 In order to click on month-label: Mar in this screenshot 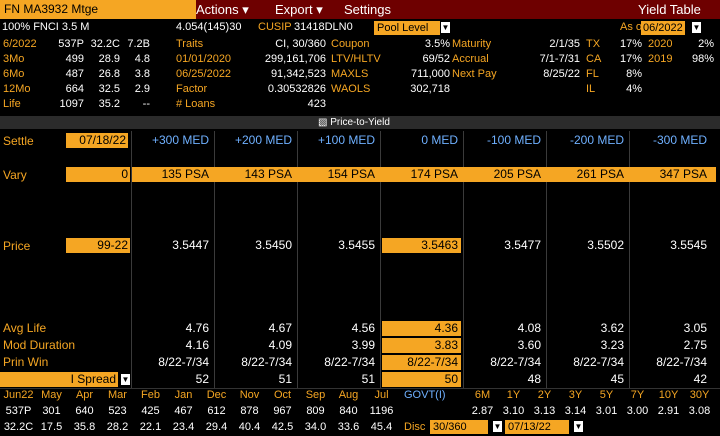, I will do `click(117, 395)`.